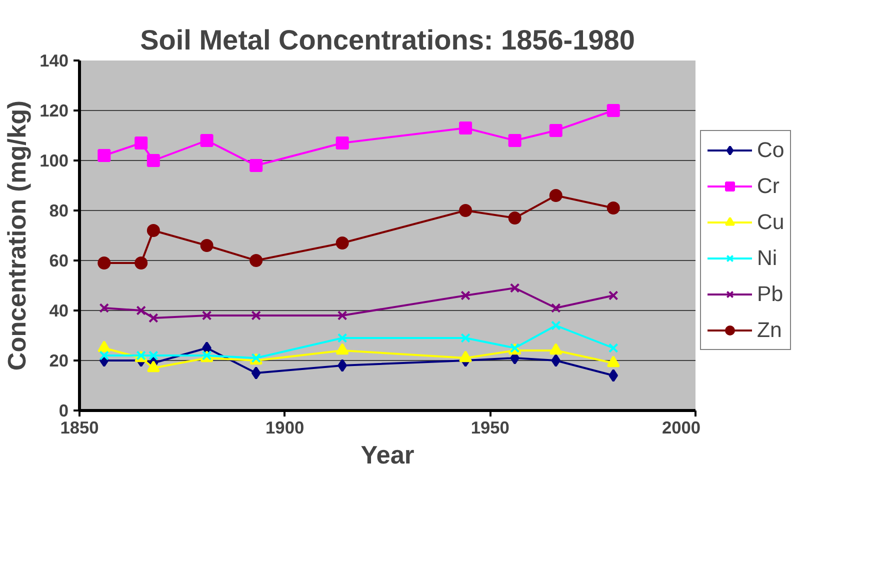 This screenshot has height=569, width=888. I want to click on y-axis-title: Concentration (mg/kg), so click(18, 235).